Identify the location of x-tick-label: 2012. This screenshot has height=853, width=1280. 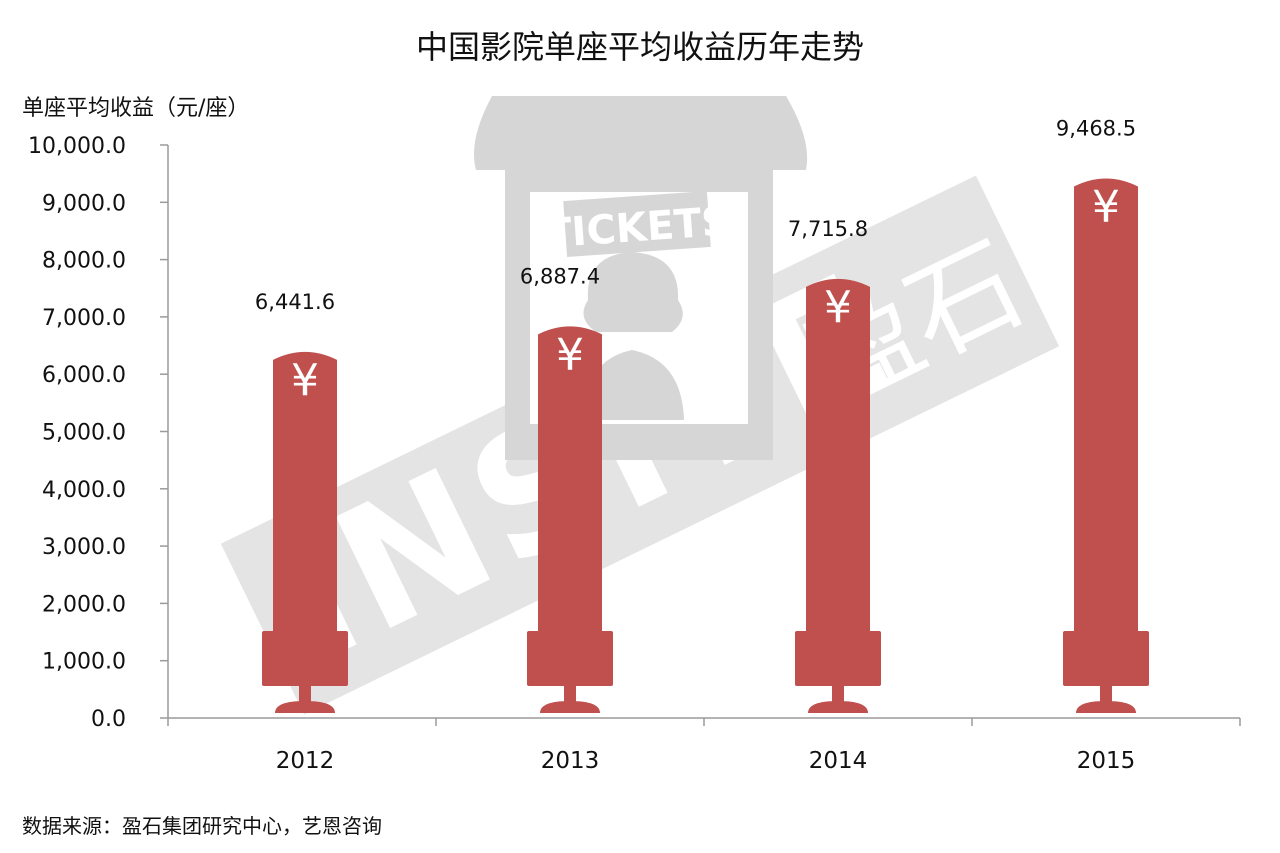
(305, 761).